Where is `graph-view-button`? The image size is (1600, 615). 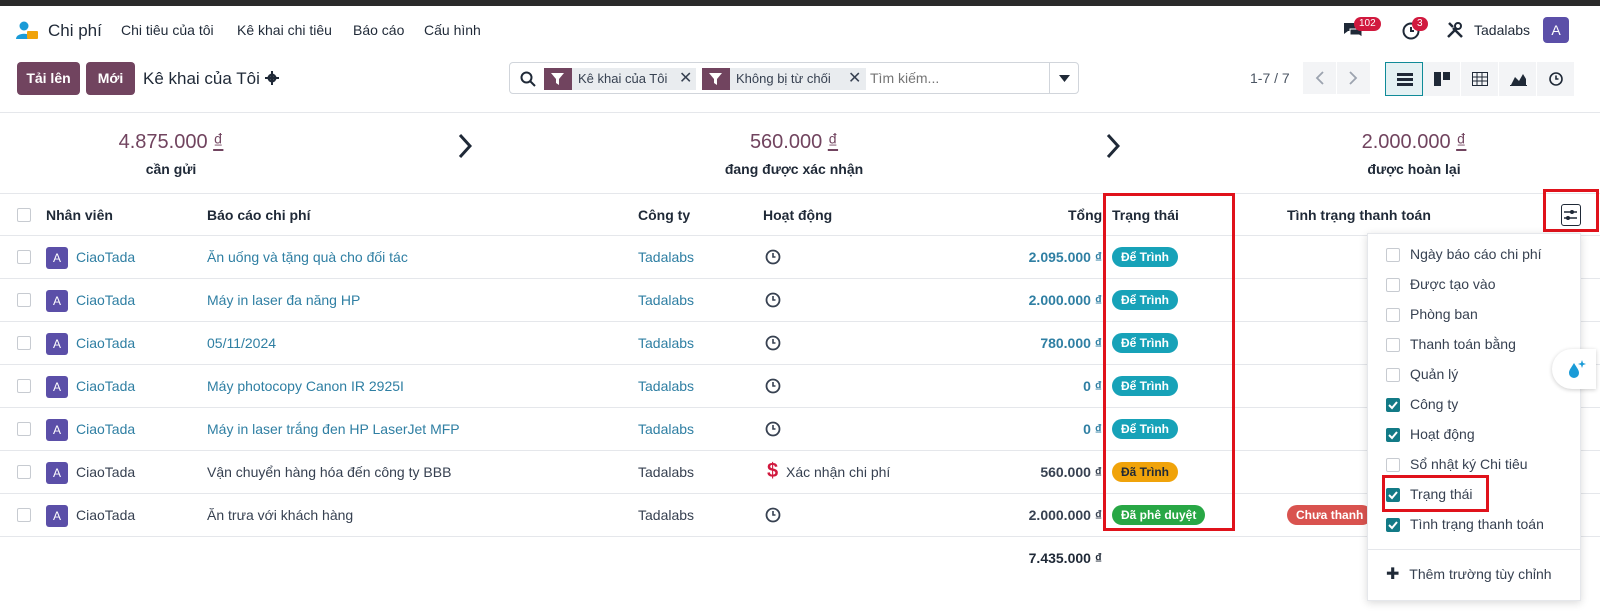
graph-view-button is located at coordinates (1518, 79).